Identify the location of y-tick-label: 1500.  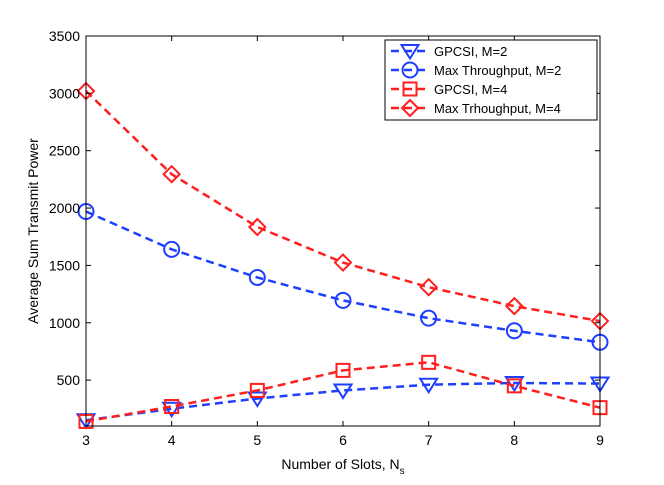
(64, 265).